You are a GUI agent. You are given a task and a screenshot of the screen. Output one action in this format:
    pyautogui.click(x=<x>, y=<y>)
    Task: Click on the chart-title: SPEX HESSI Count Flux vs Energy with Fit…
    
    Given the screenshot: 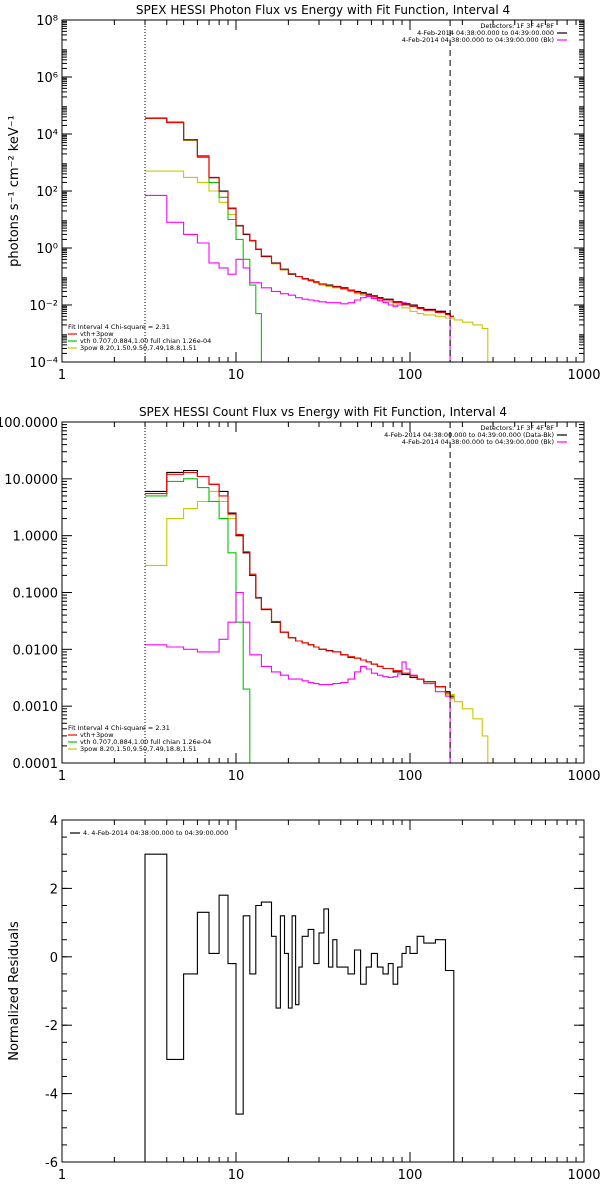 What is the action you would take?
    pyautogui.click(x=323, y=412)
    